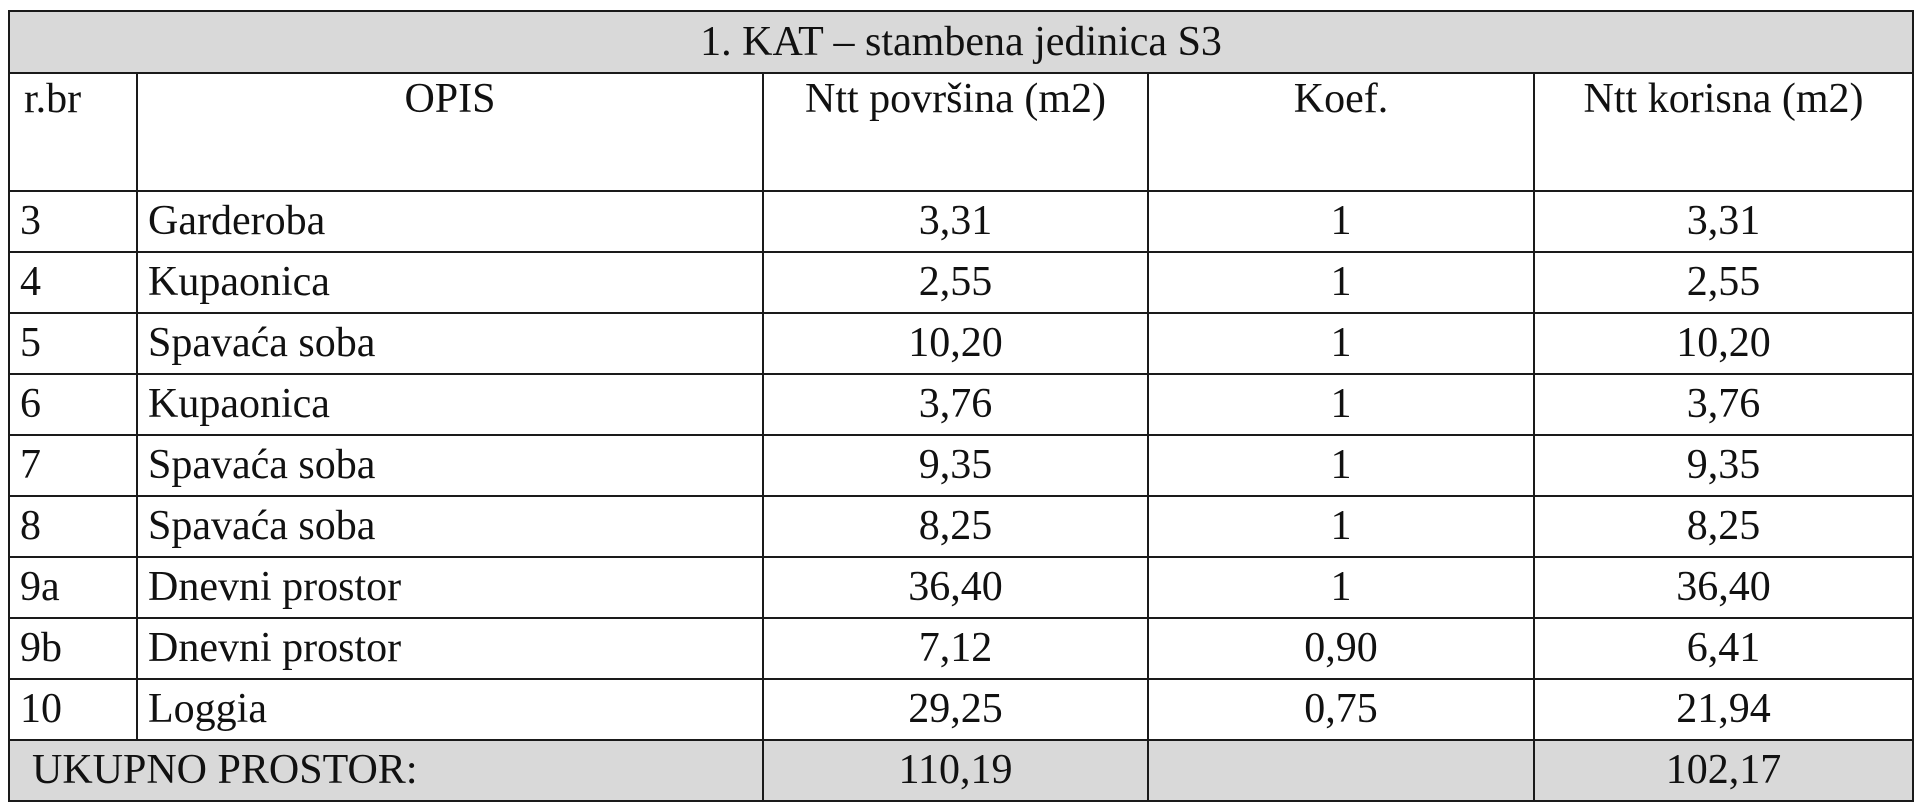  I want to click on table-title: 1. KAT – stambena jedinica S3, so click(961, 42).